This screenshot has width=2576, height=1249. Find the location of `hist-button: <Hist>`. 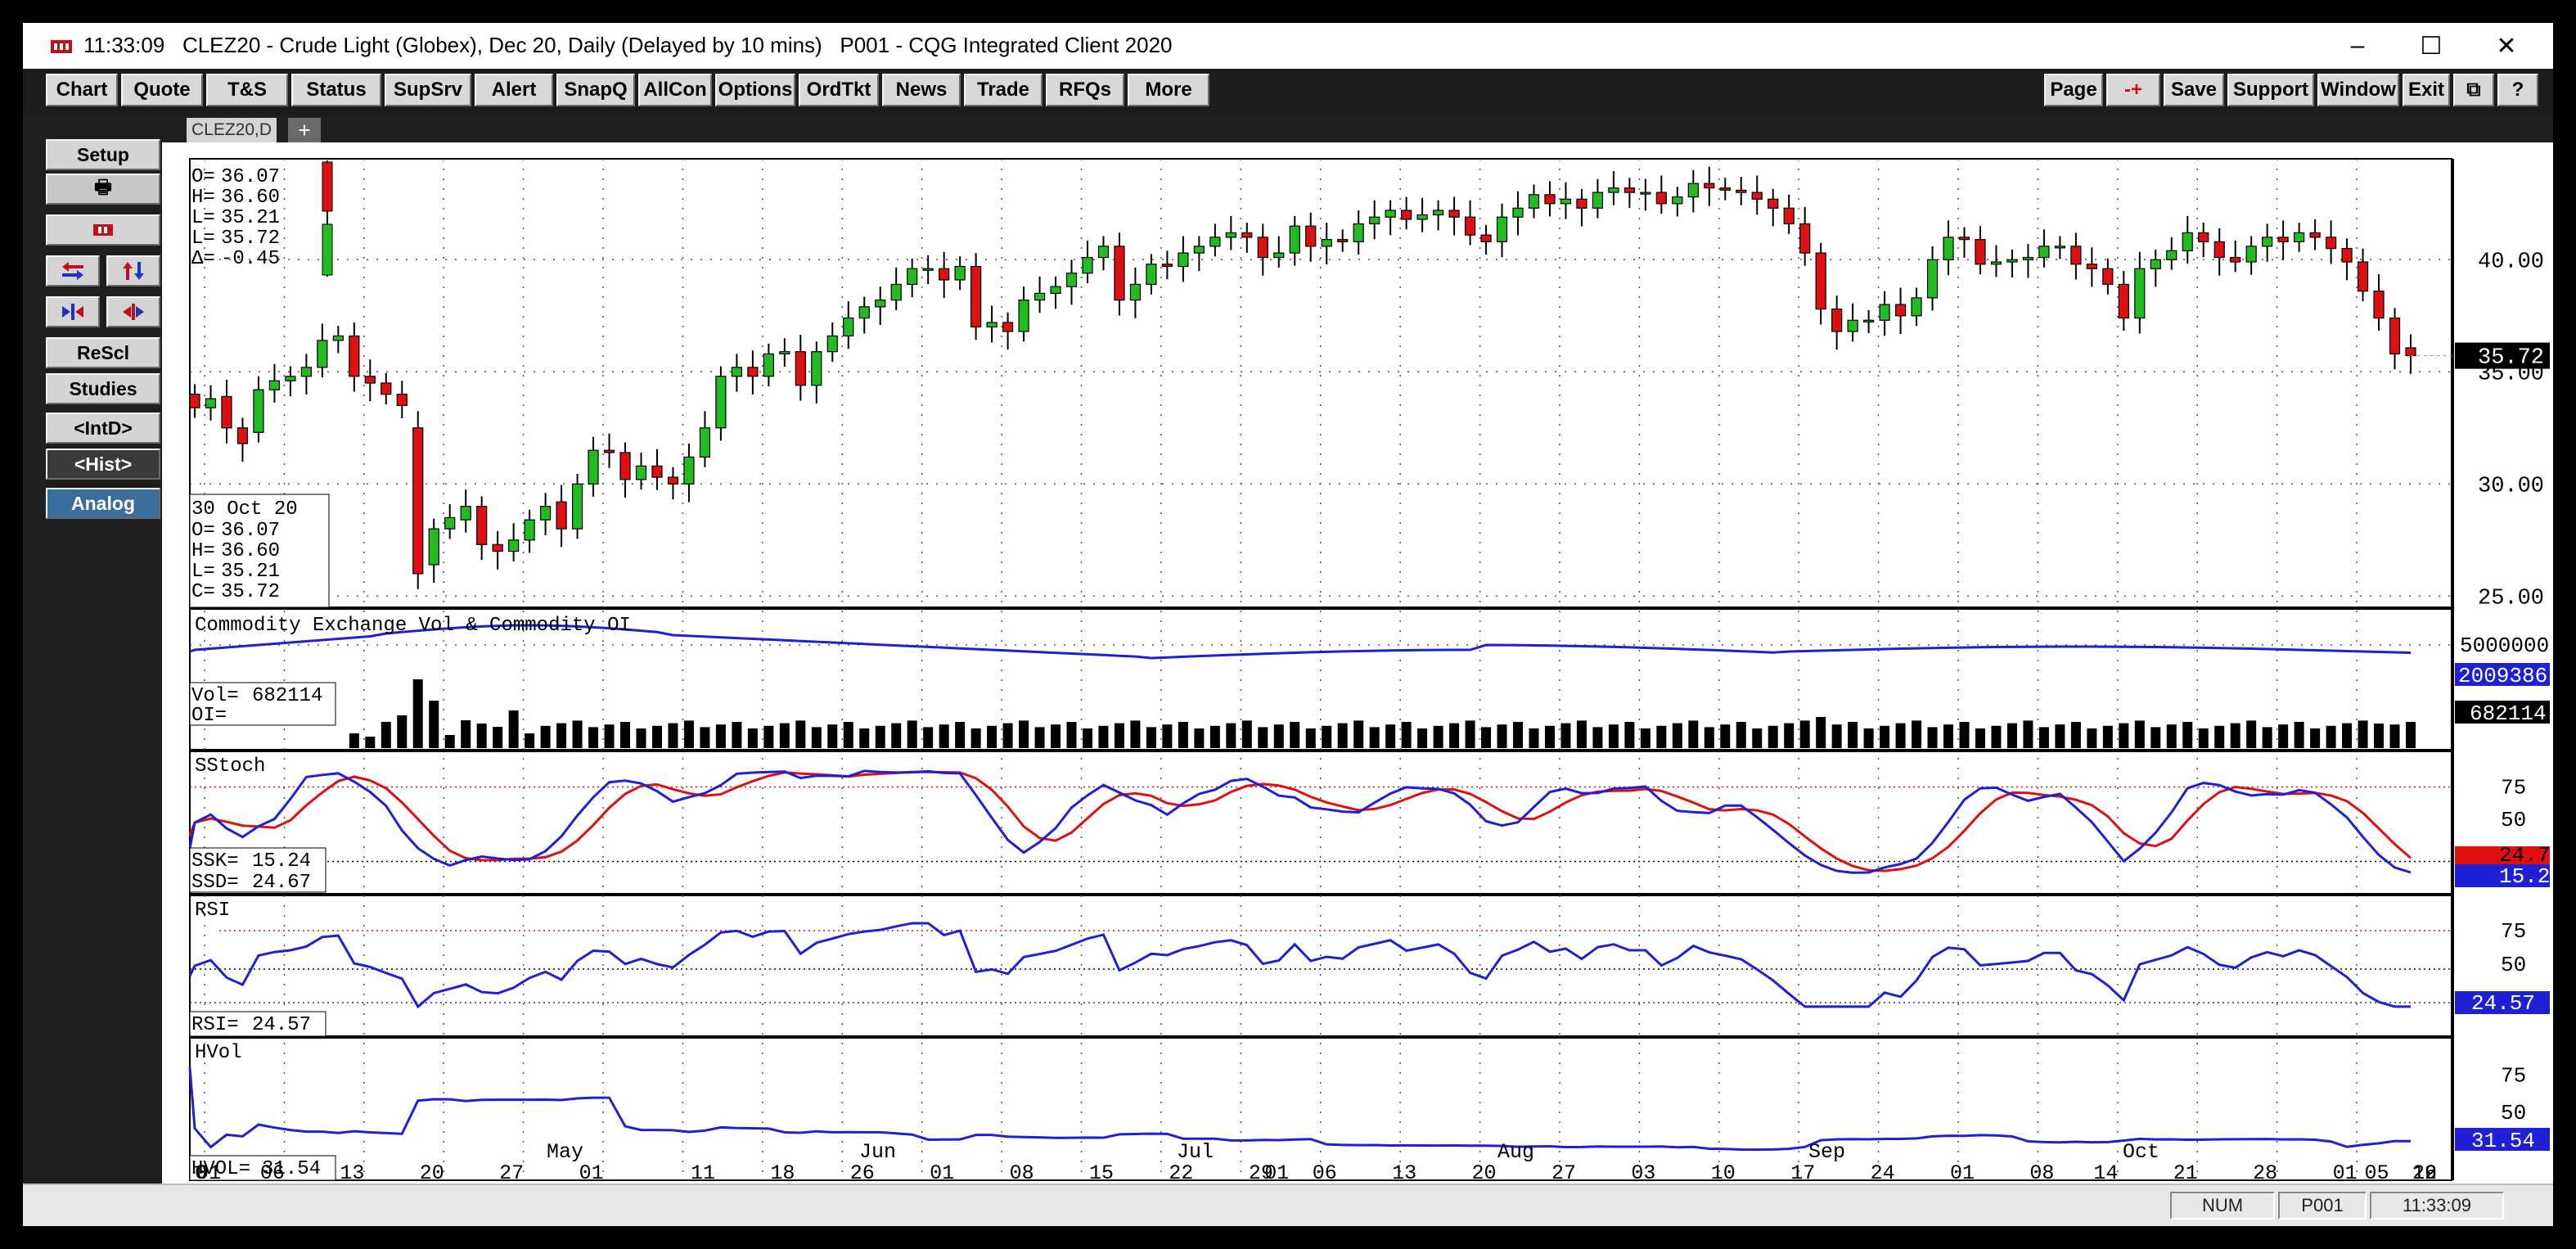

hist-button: <Hist> is located at coordinates (103, 464).